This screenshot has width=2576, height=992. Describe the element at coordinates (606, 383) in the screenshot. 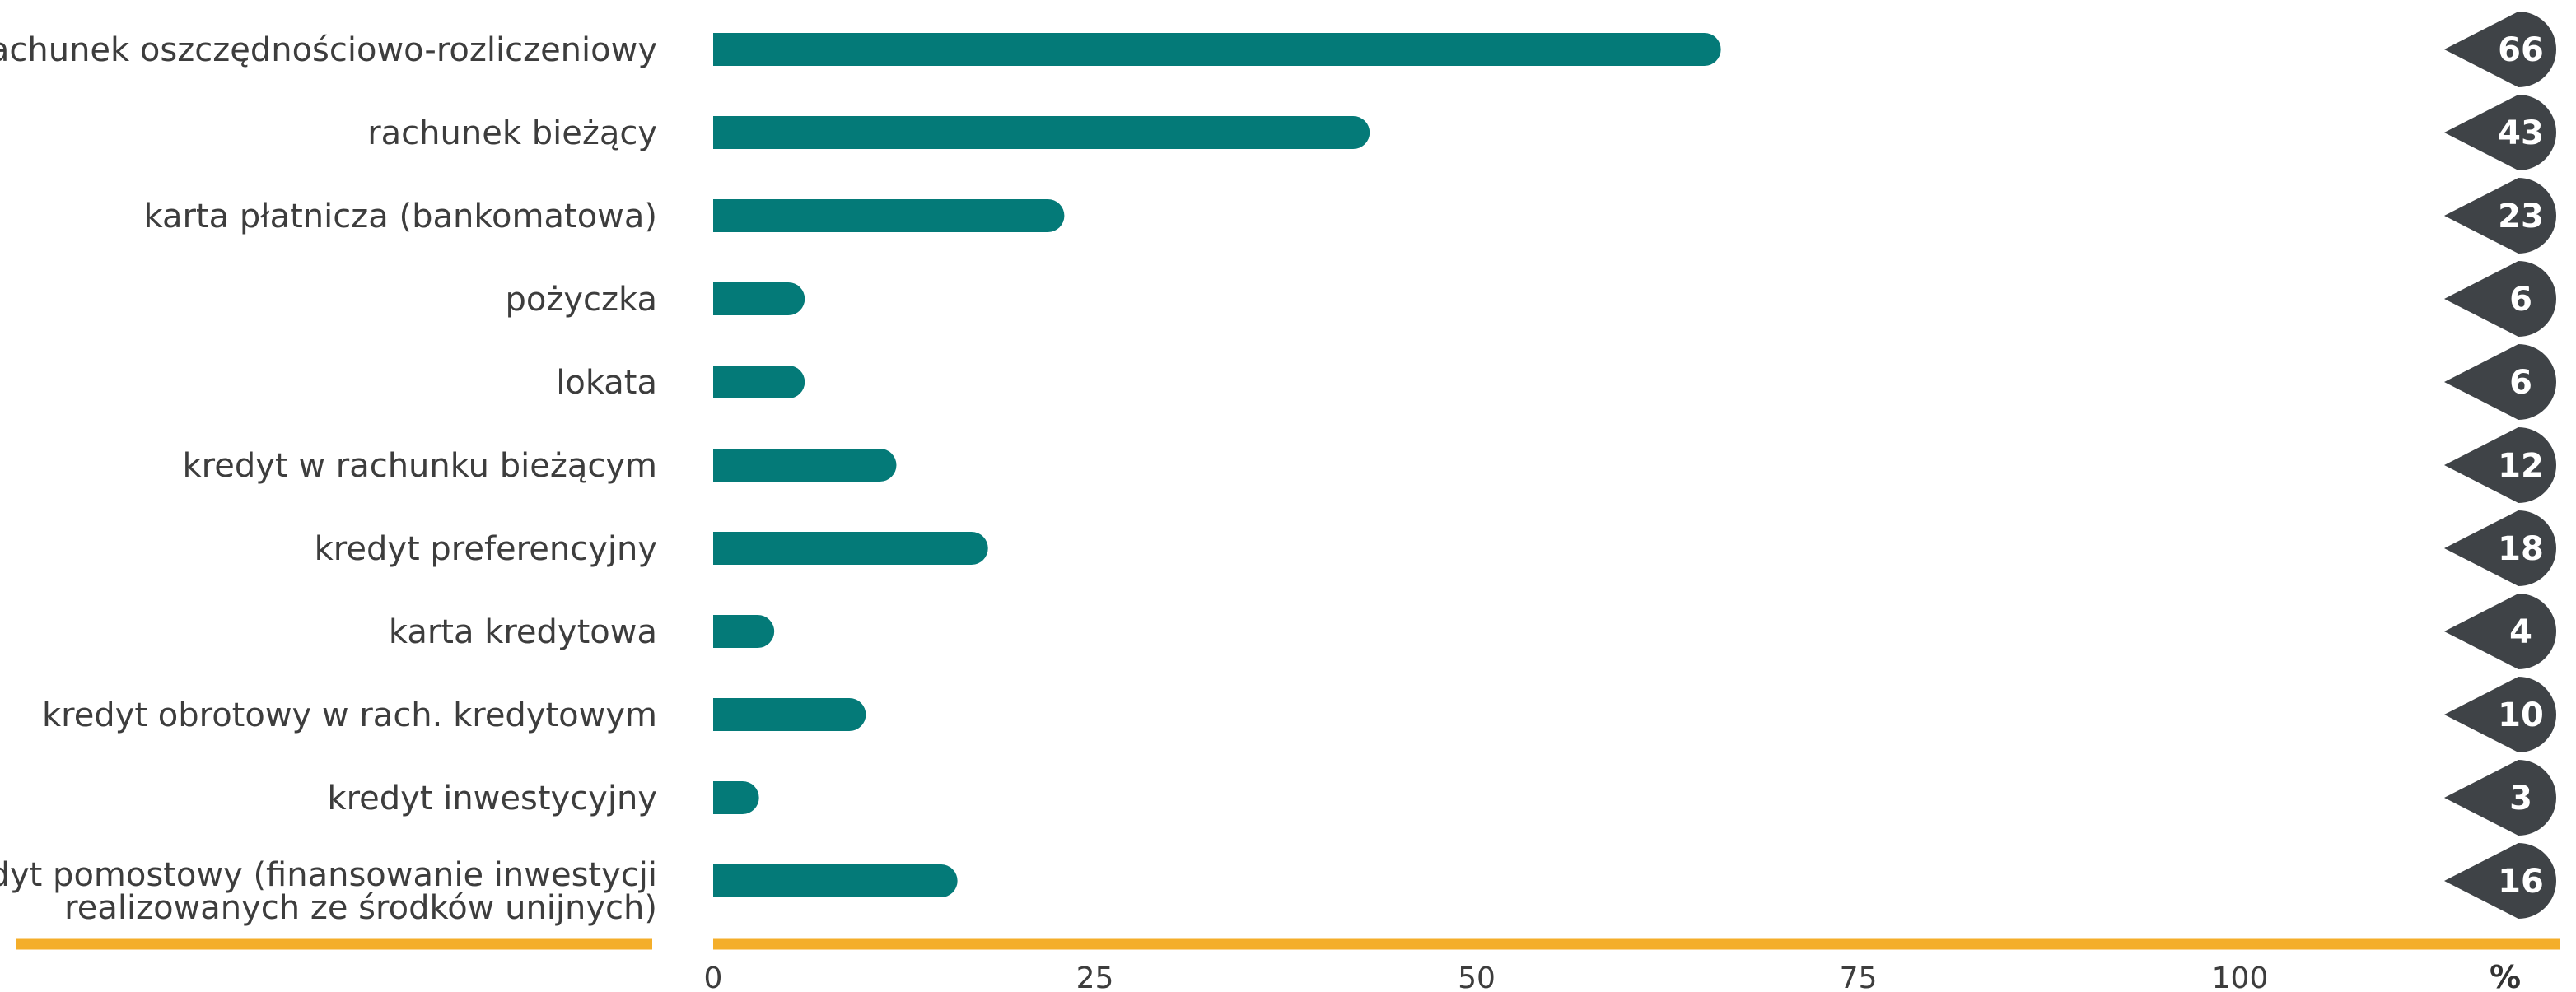

I see `category-label: lokata` at that location.